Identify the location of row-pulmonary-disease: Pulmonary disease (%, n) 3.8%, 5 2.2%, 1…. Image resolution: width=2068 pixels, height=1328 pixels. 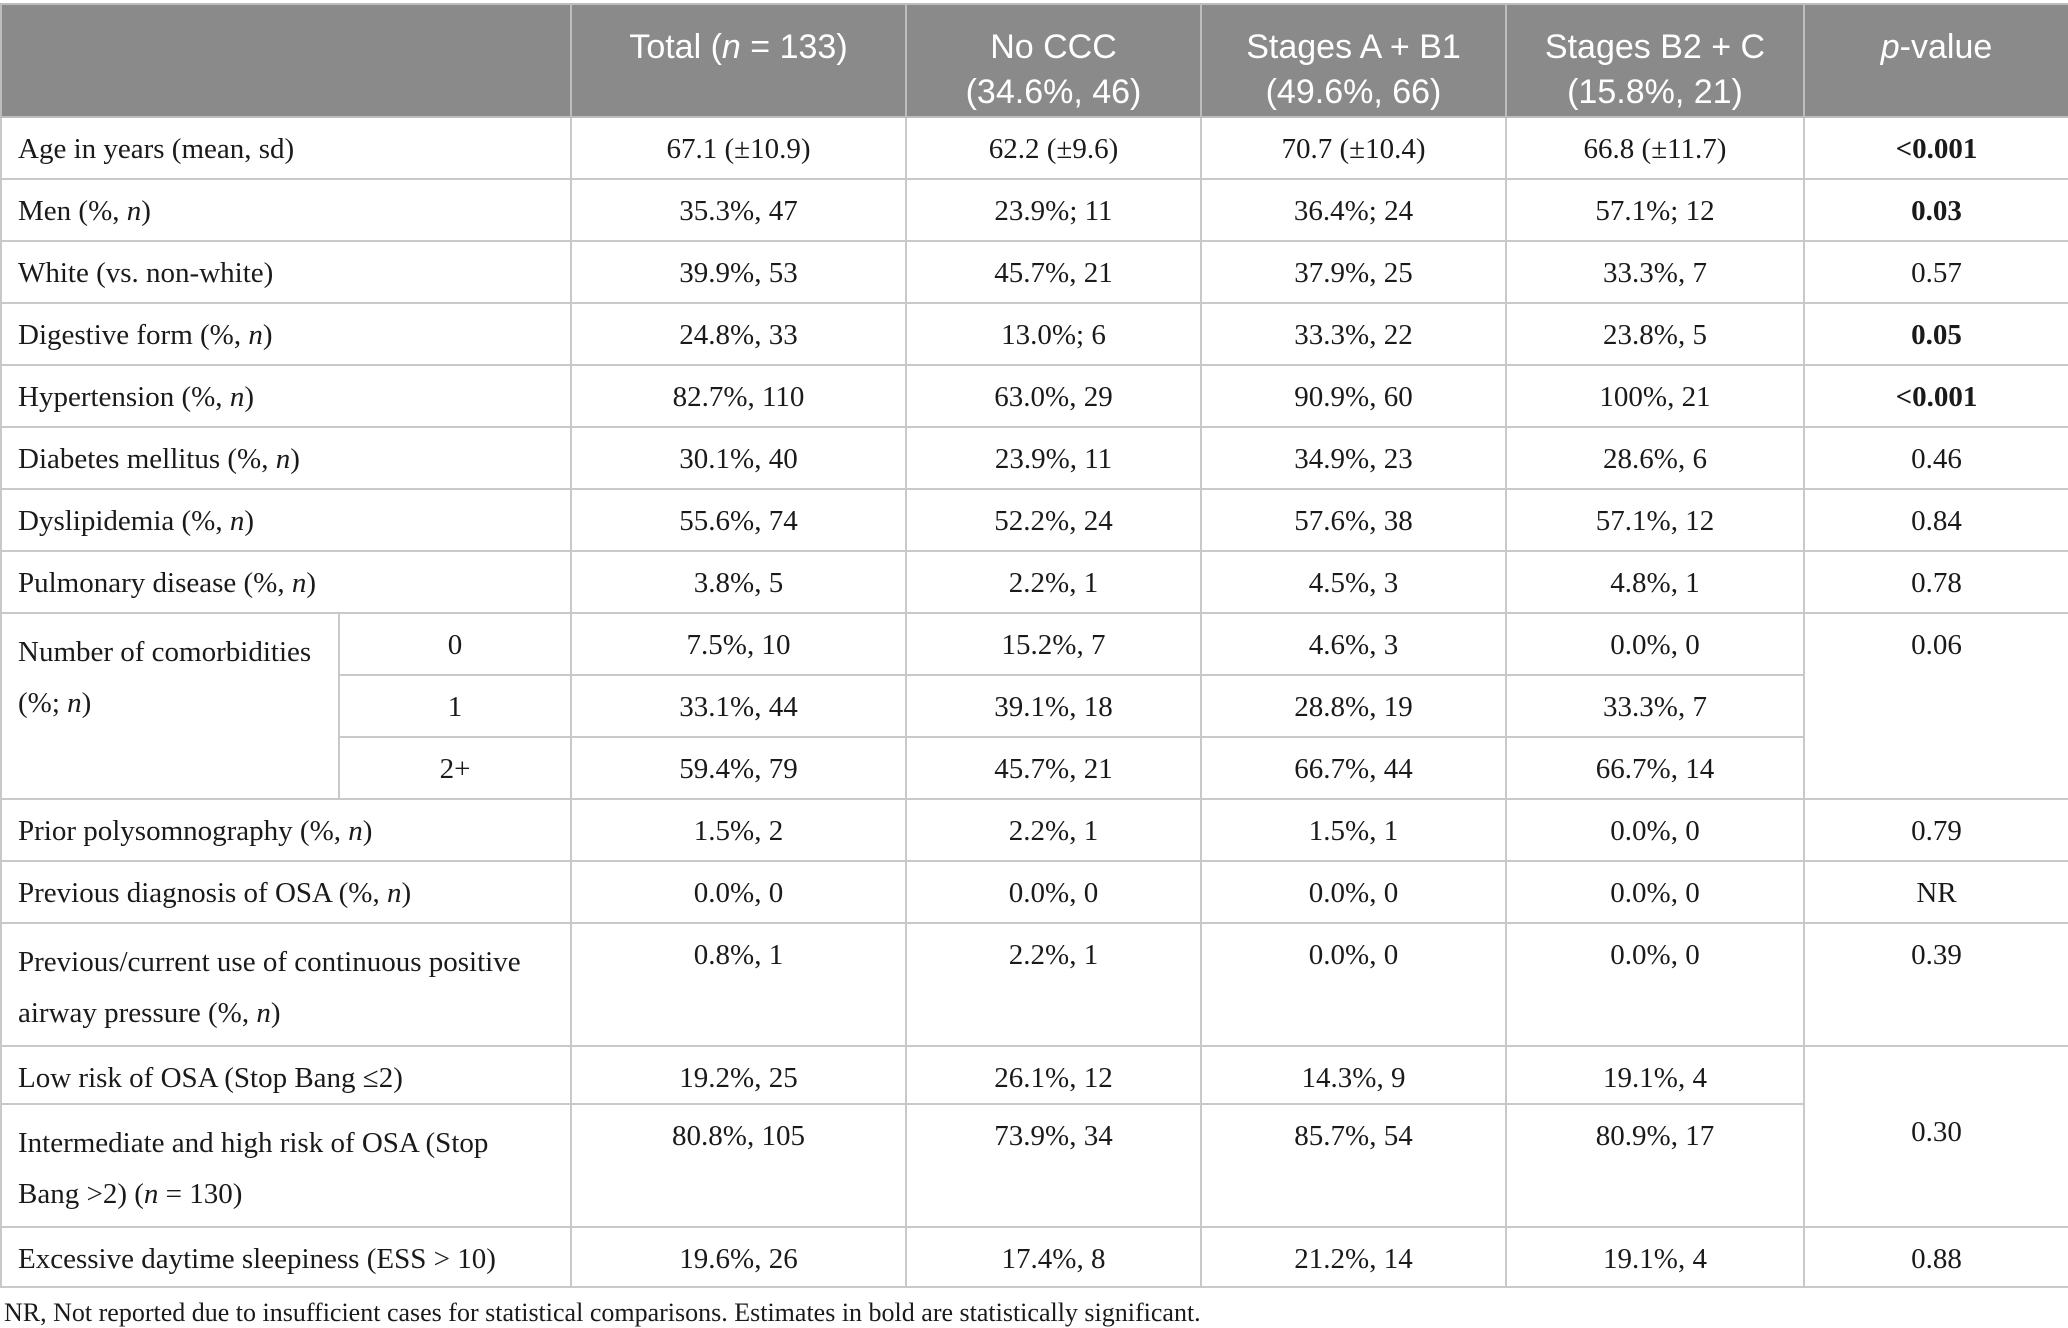
(1034, 582).